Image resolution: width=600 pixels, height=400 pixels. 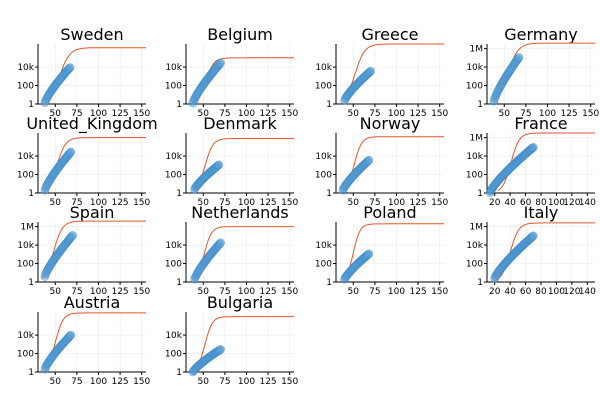 I want to click on panel-title: Netherlands, so click(x=240, y=212).